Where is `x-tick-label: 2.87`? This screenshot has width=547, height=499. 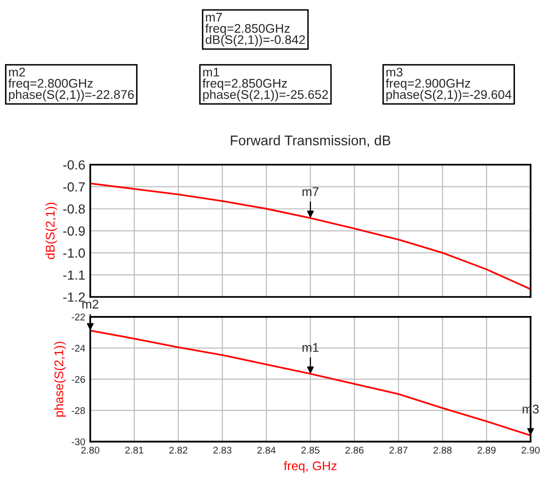
x-tick-label: 2.87 is located at coordinates (399, 450).